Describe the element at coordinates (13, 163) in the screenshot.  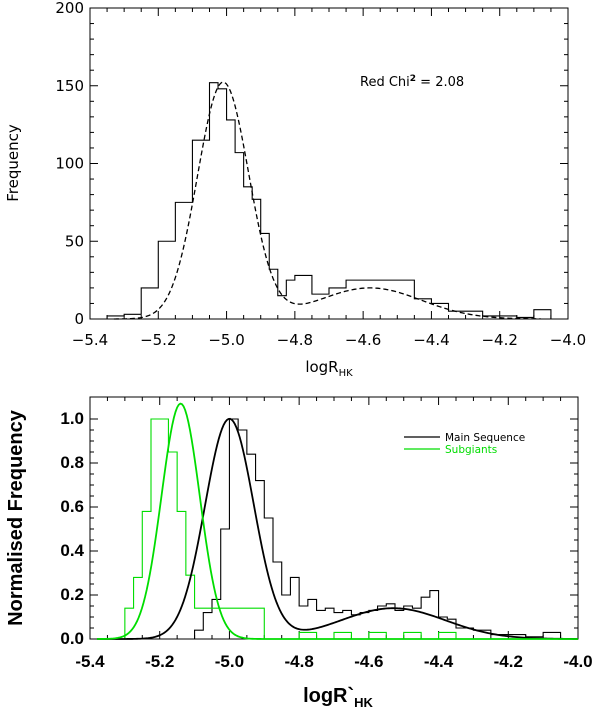
I see `y-axis-title: Frequency` at that location.